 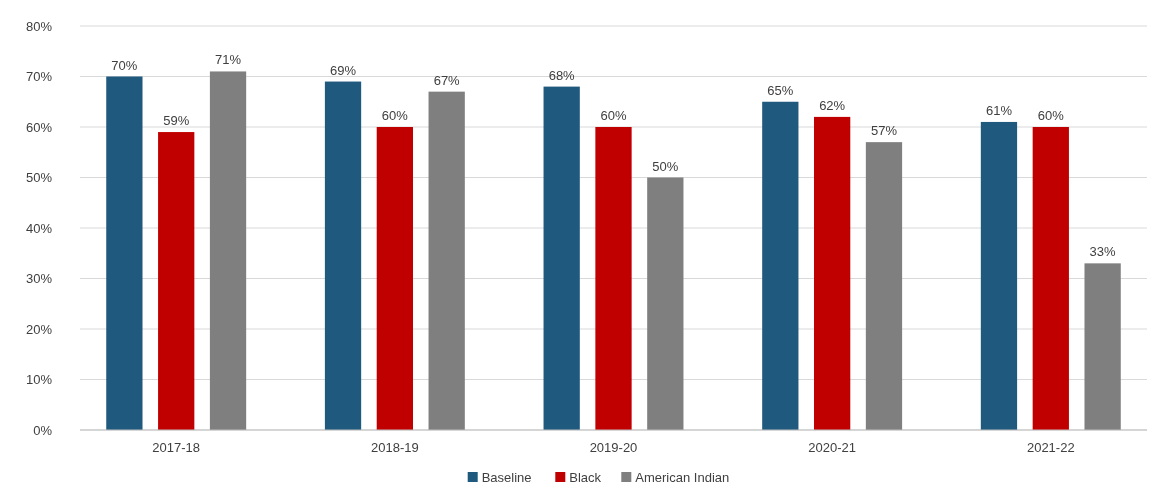 What do you see at coordinates (562, 75) in the screenshot?
I see `data-label: 68%` at bounding box center [562, 75].